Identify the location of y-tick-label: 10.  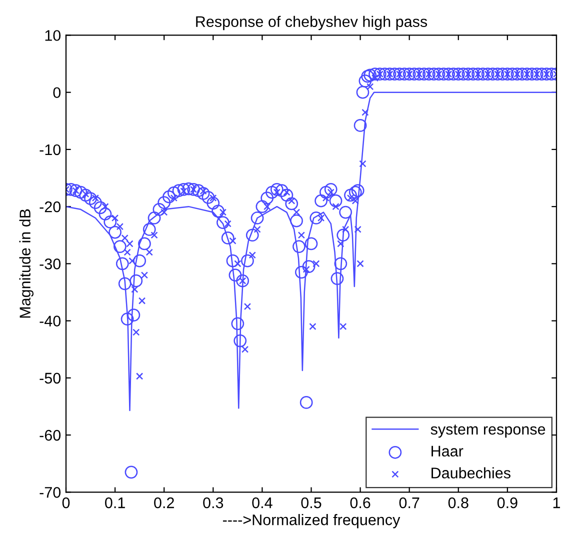
(53, 35).